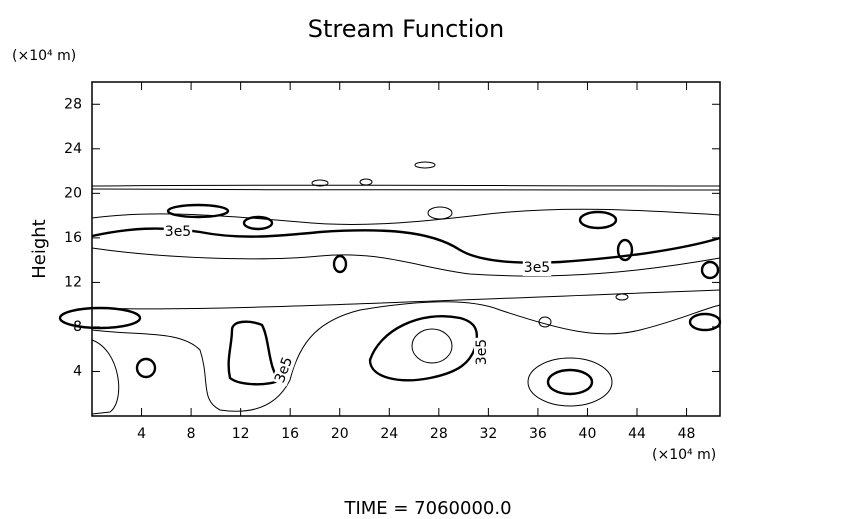 This screenshot has width=854, height=519. I want to click on x-tick-label: 4, so click(141, 434).